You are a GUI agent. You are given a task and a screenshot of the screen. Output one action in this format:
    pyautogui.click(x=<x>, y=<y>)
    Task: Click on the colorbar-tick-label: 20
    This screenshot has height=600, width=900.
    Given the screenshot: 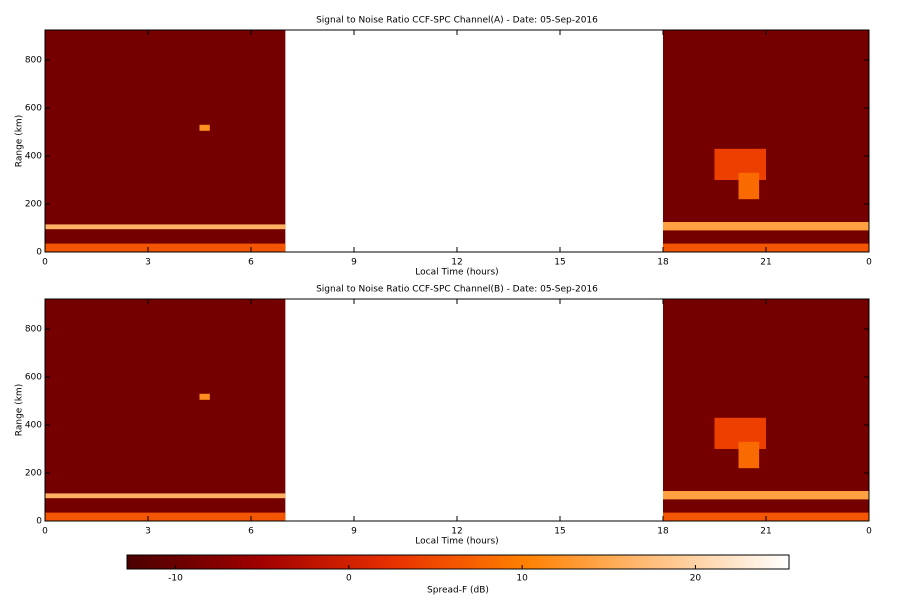 What is the action you would take?
    pyautogui.click(x=696, y=579)
    